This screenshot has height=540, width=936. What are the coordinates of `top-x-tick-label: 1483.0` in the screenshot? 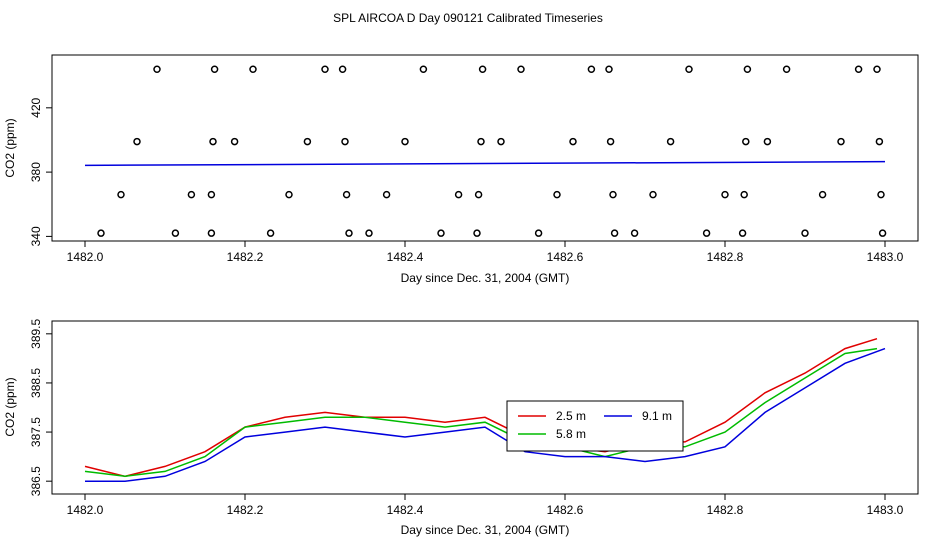 It's located at (885, 257).